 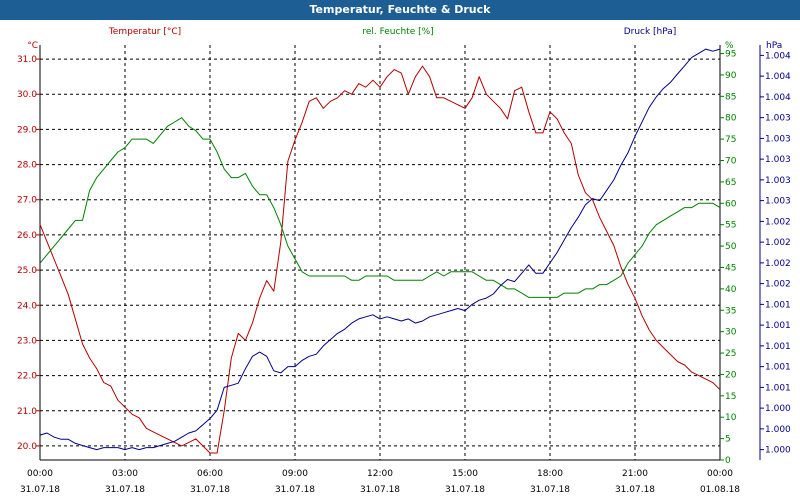 I want to click on humidity-tick-label: 85, so click(x=730, y=97).